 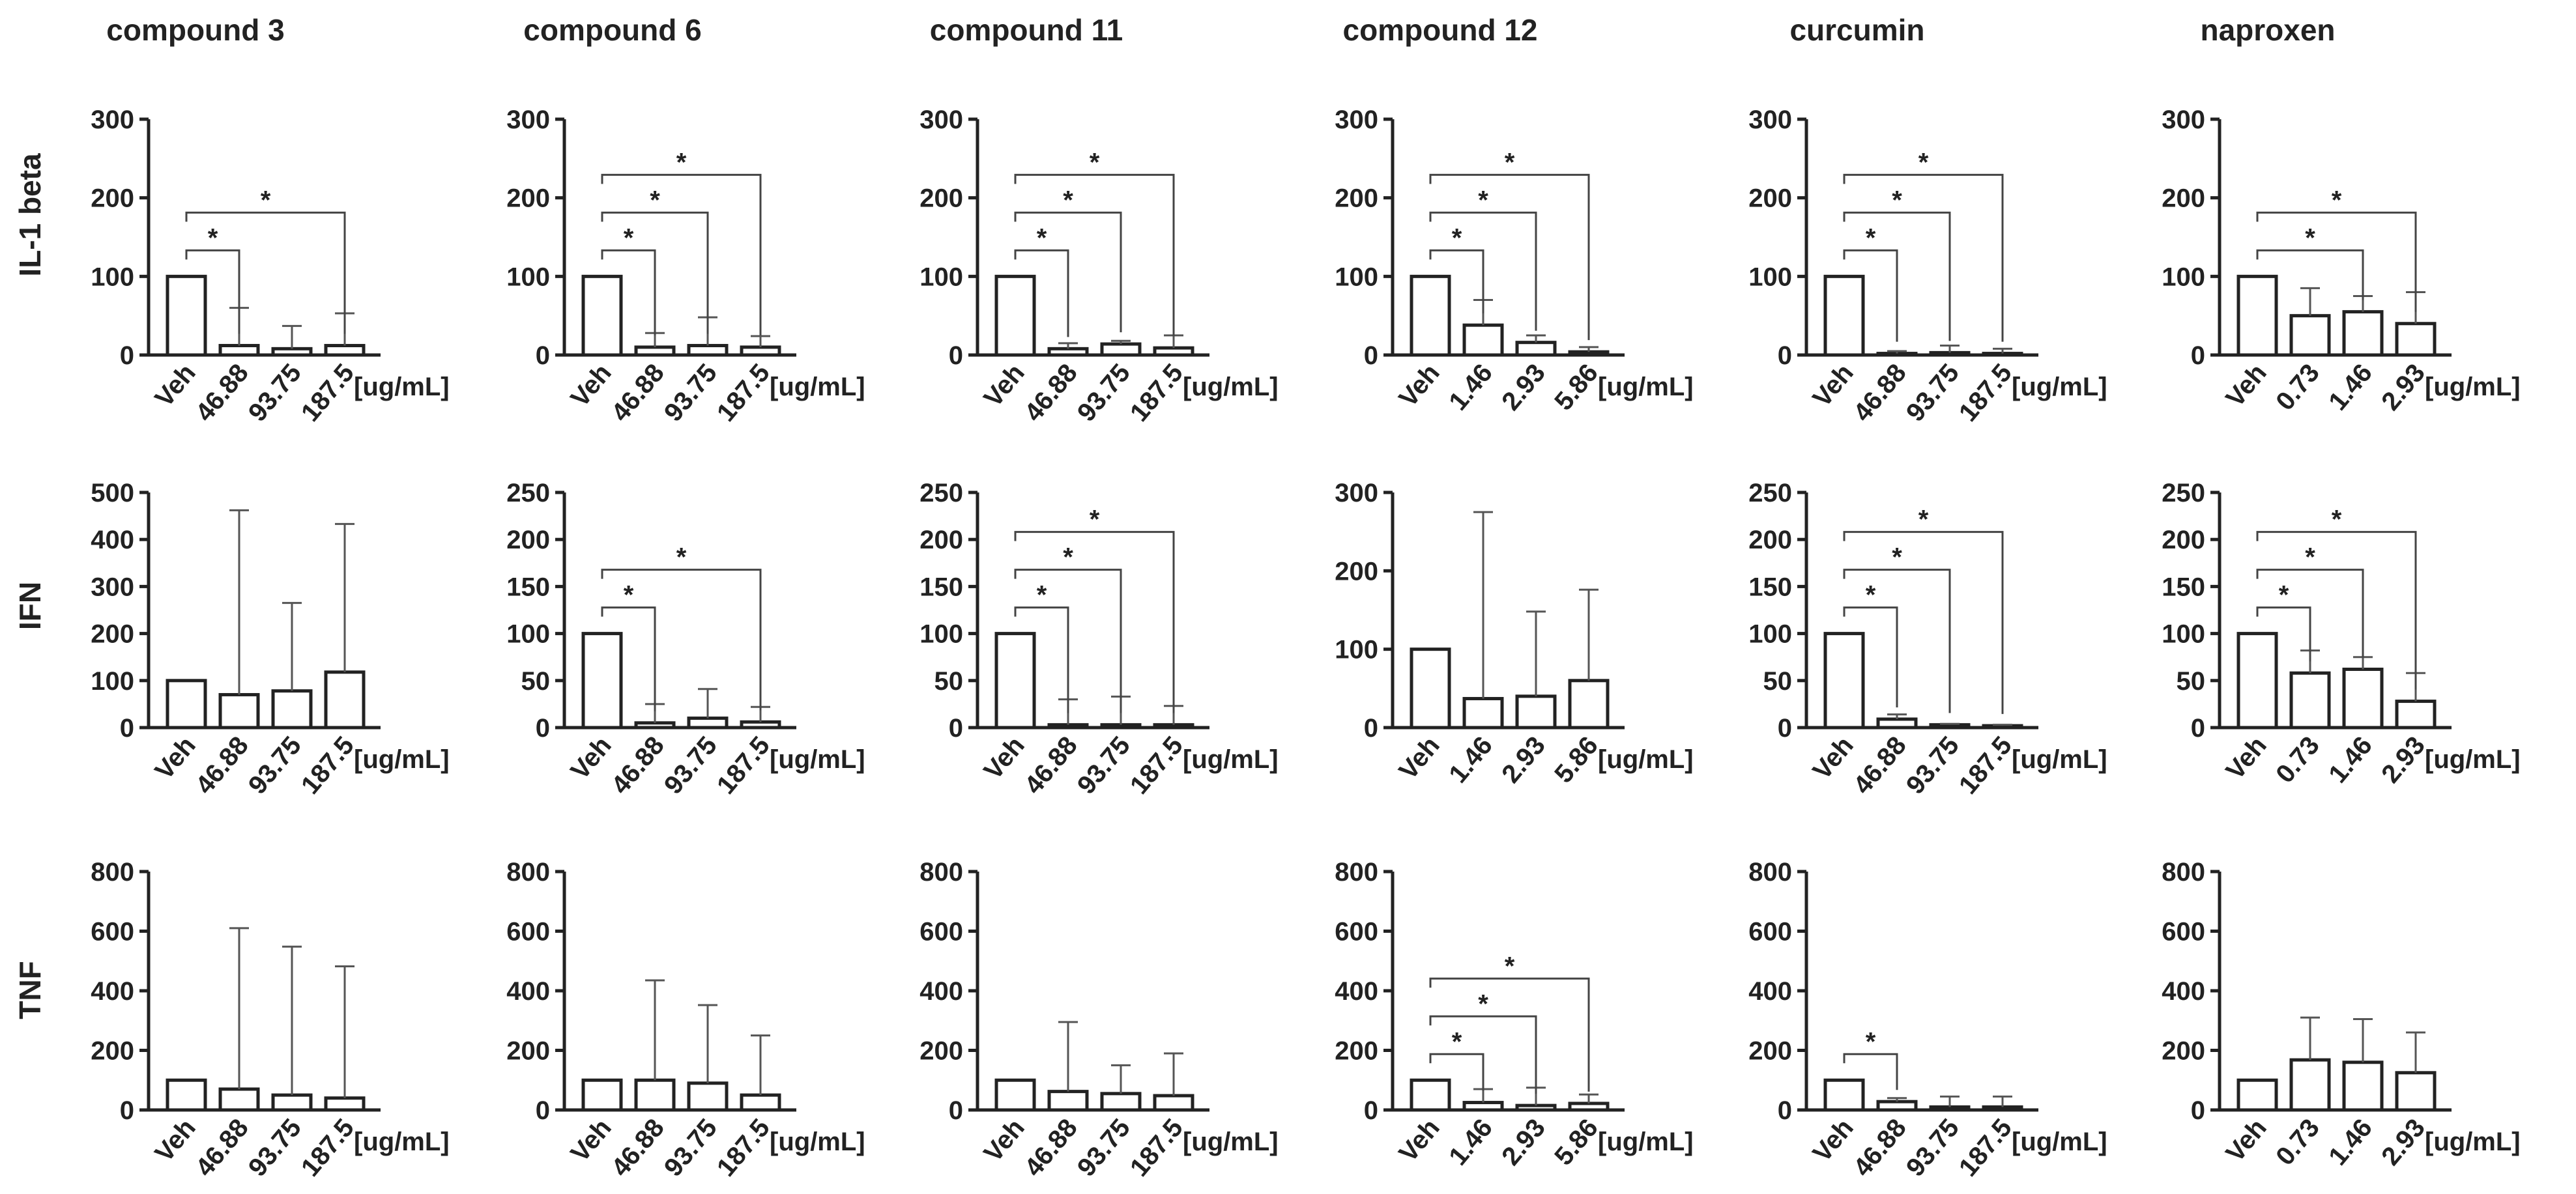 I want to click on x-tick-label: 5.86, so click(x=1576, y=388).